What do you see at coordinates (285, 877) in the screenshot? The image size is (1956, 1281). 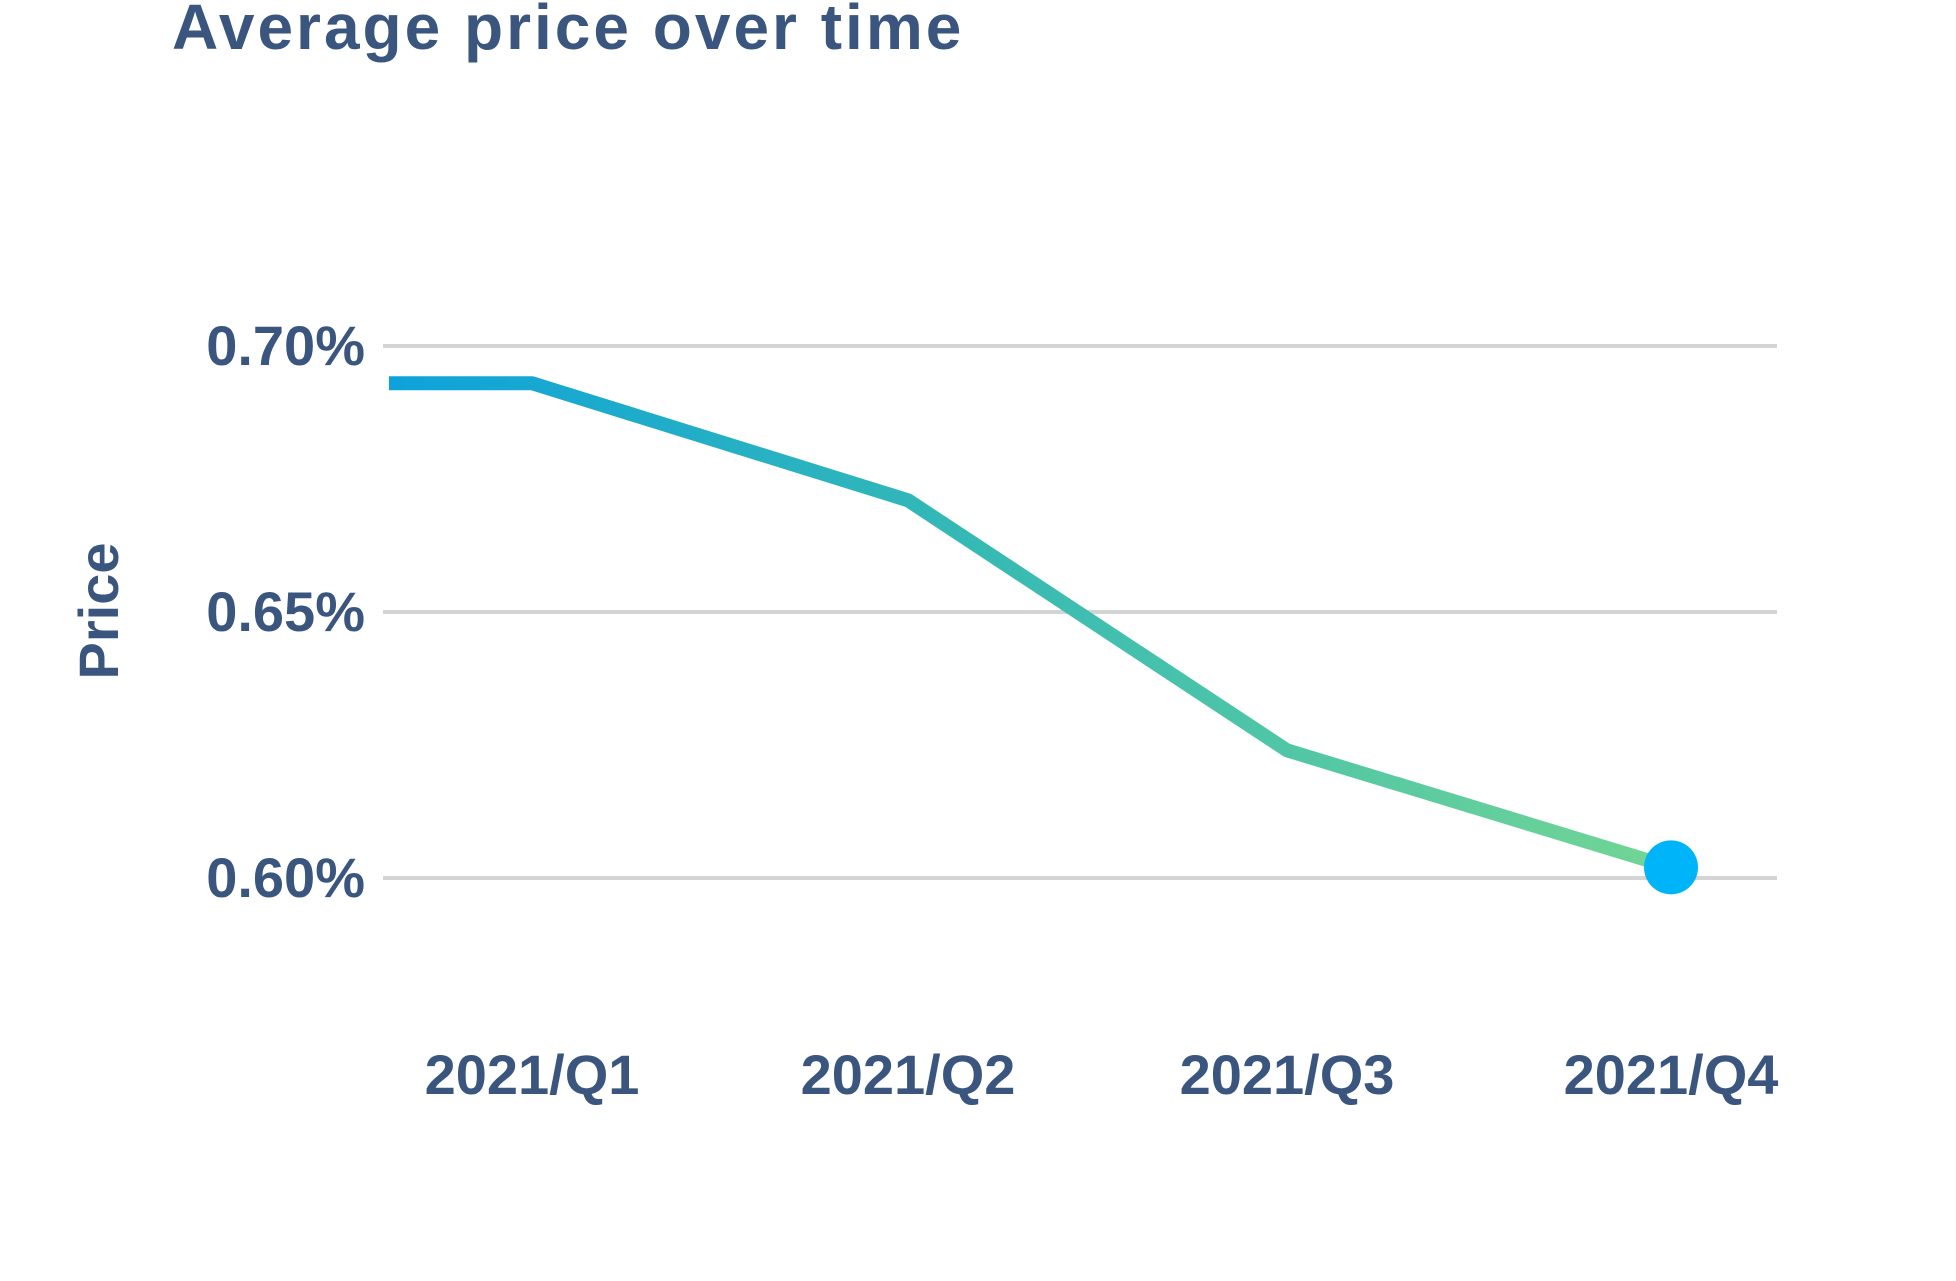 I see `y-tick-label-060: 0.60%` at bounding box center [285, 877].